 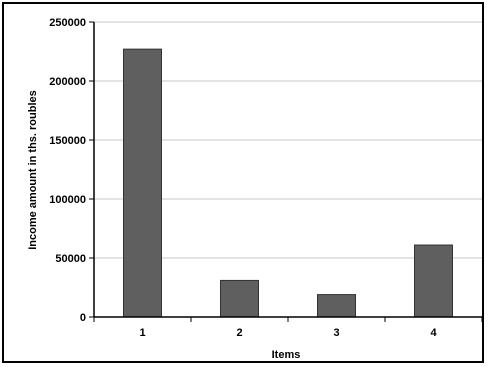 I want to click on y-tick-label: 150000, so click(x=67, y=141).